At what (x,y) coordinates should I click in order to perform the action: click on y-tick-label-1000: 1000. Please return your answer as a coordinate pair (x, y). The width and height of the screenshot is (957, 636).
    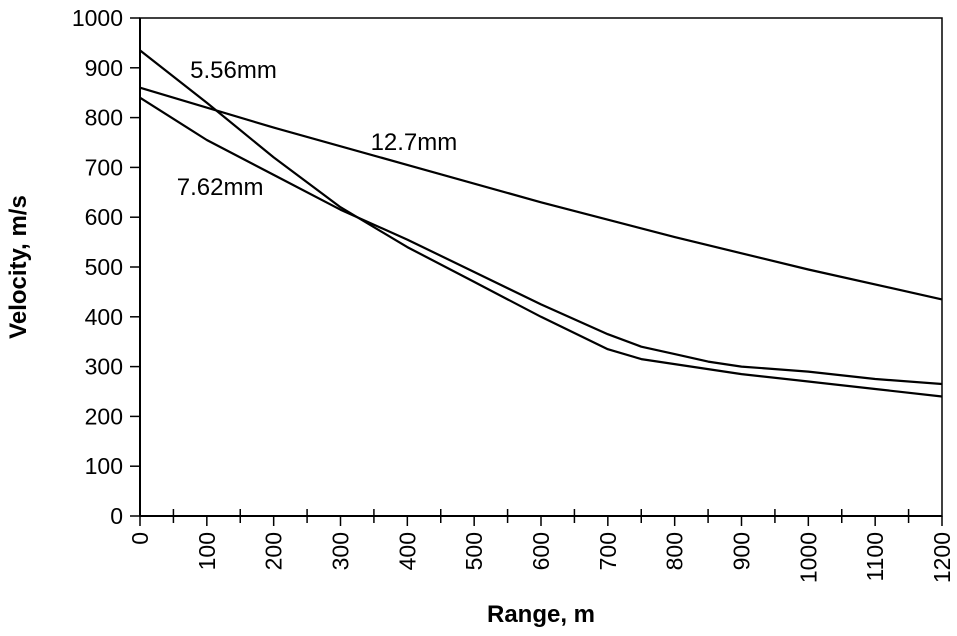
    Looking at the image, I should click on (97, 18).